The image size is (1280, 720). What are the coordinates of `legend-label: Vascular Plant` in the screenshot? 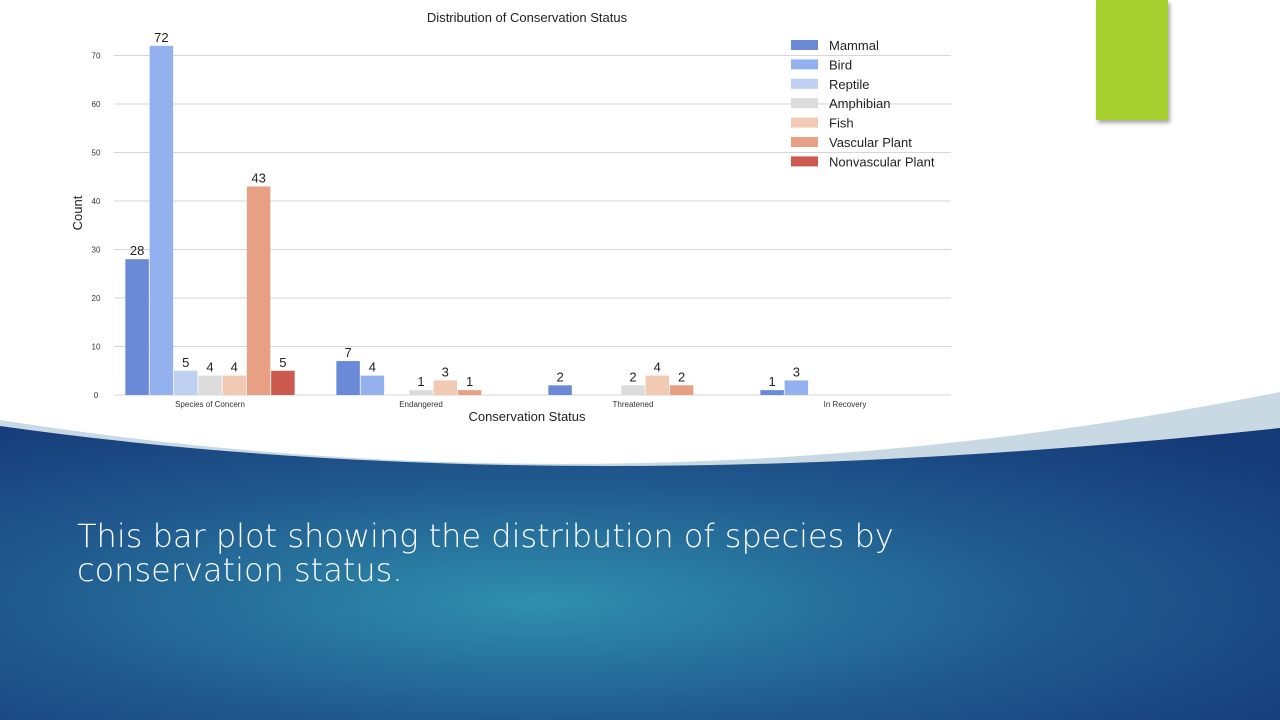 It's located at (870, 142).